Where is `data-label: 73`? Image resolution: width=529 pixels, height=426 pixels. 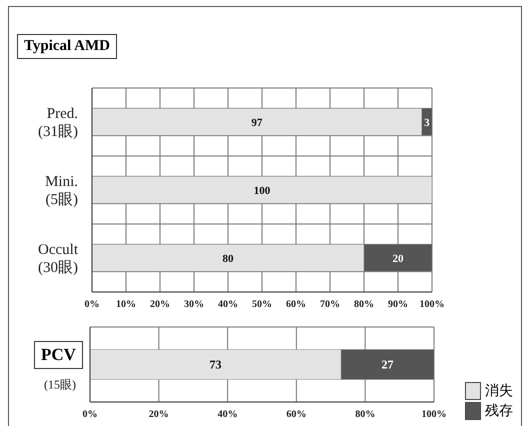
data-label: 73 is located at coordinates (216, 365).